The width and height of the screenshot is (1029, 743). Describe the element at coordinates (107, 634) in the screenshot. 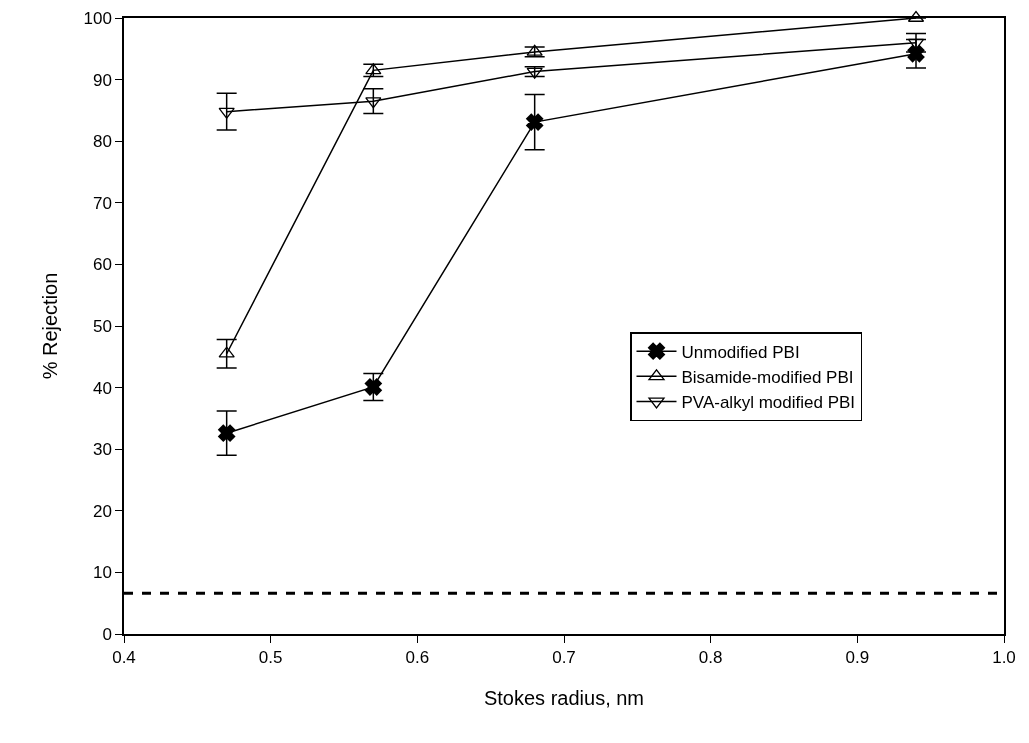

I see `y-tick-label: 0` at that location.